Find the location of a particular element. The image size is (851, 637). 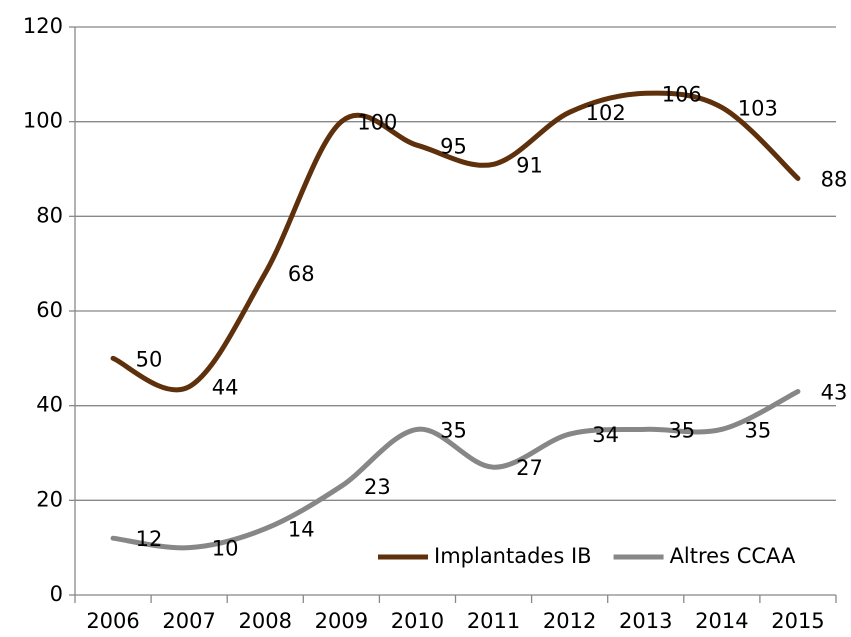

x-tick-label: 2012 is located at coordinates (569, 621).